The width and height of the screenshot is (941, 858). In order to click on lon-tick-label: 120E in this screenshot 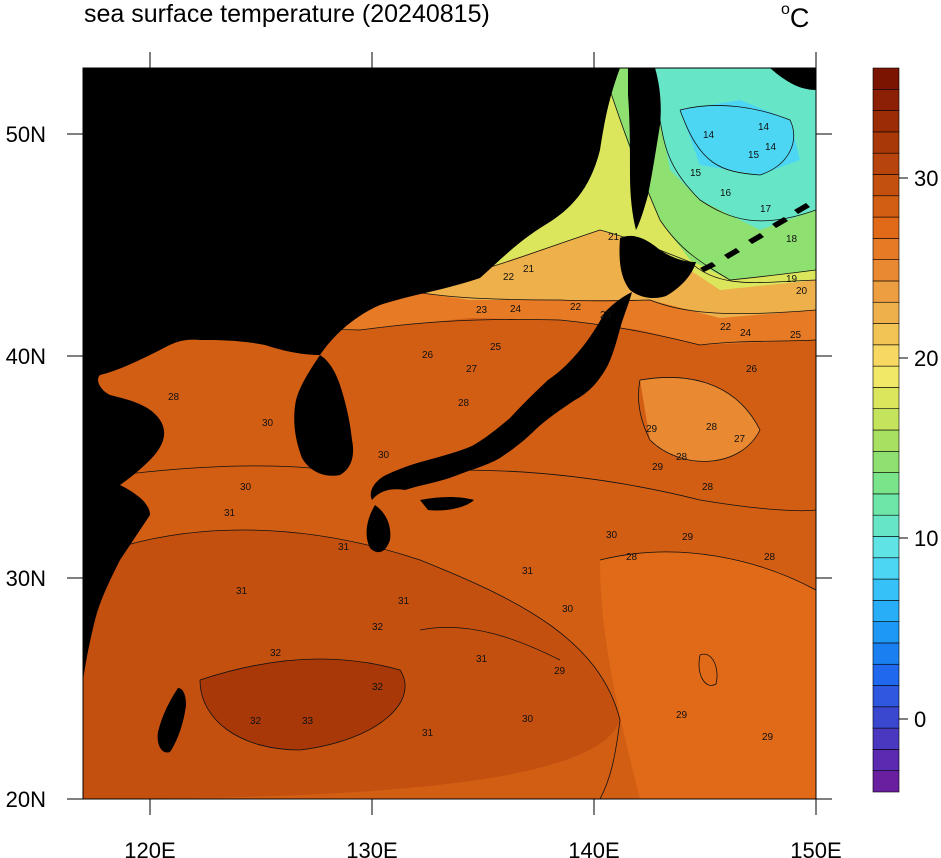, I will do `click(149, 848)`.